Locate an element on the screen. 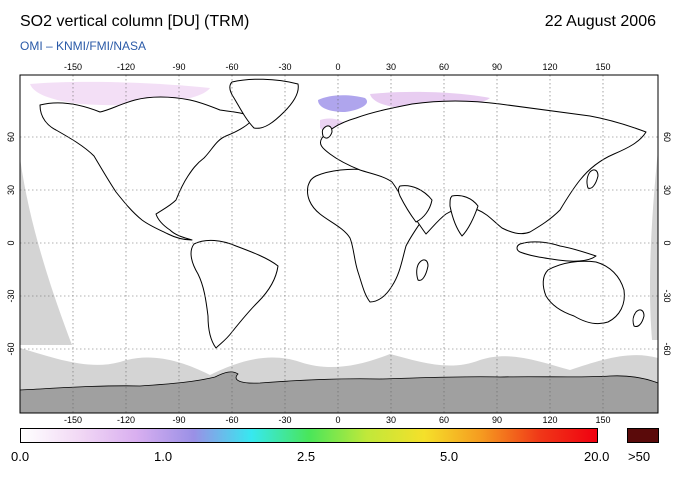  lon-tick-bottom: -30 is located at coordinates (284, 420).